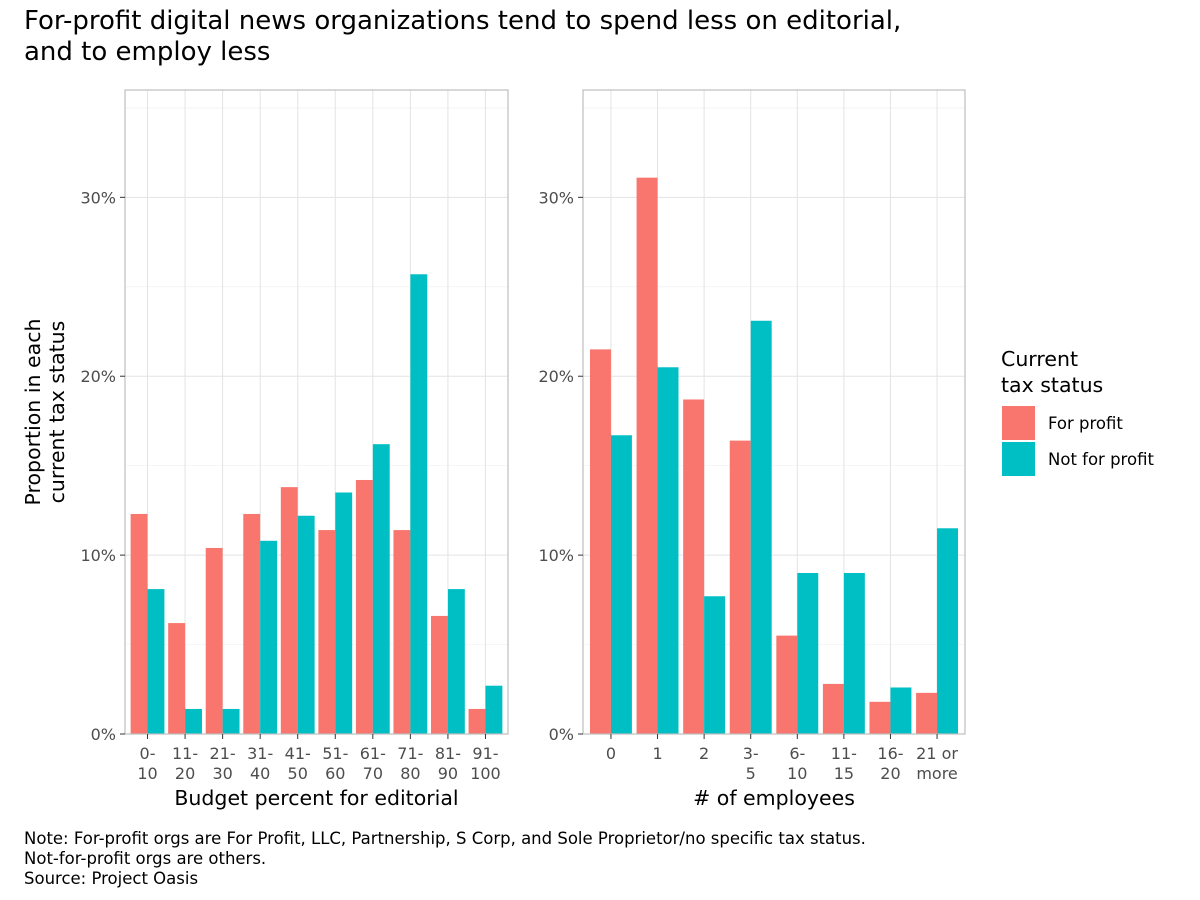  Describe the element at coordinates (844, 773) in the screenshot. I see `panel-2-x-tick-label: 15` at that location.